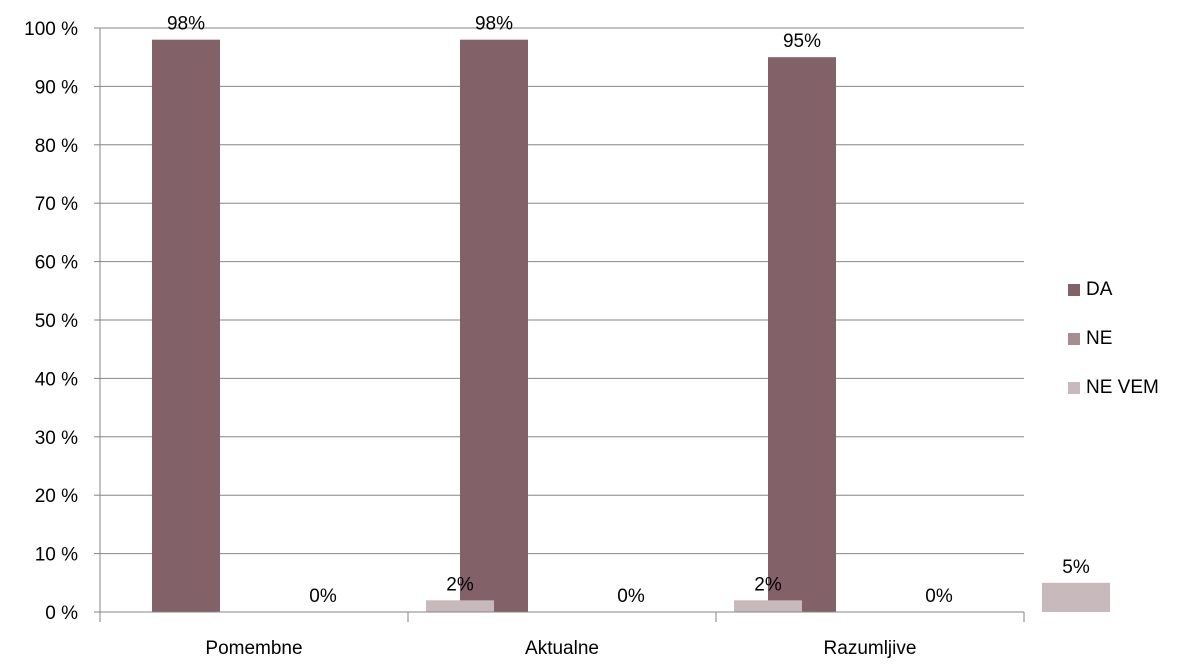  I want to click on y-tick-label: 70 %, so click(56, 204).